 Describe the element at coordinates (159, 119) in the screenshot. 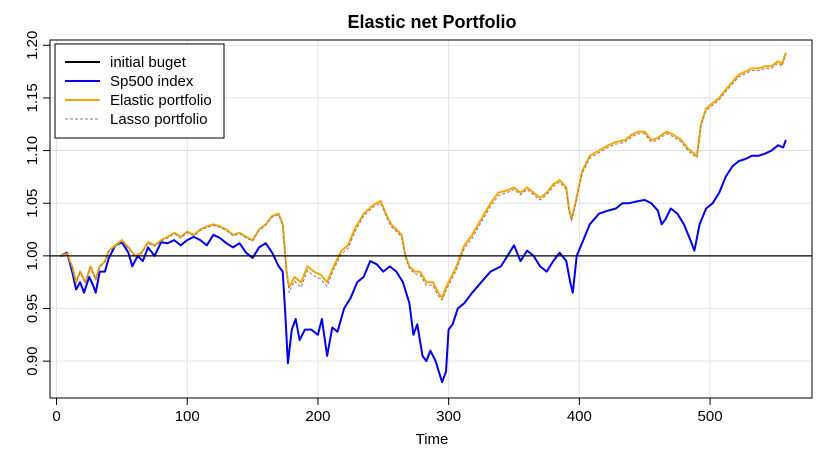

I see `legend-label: Lasso portfolio` at that location.